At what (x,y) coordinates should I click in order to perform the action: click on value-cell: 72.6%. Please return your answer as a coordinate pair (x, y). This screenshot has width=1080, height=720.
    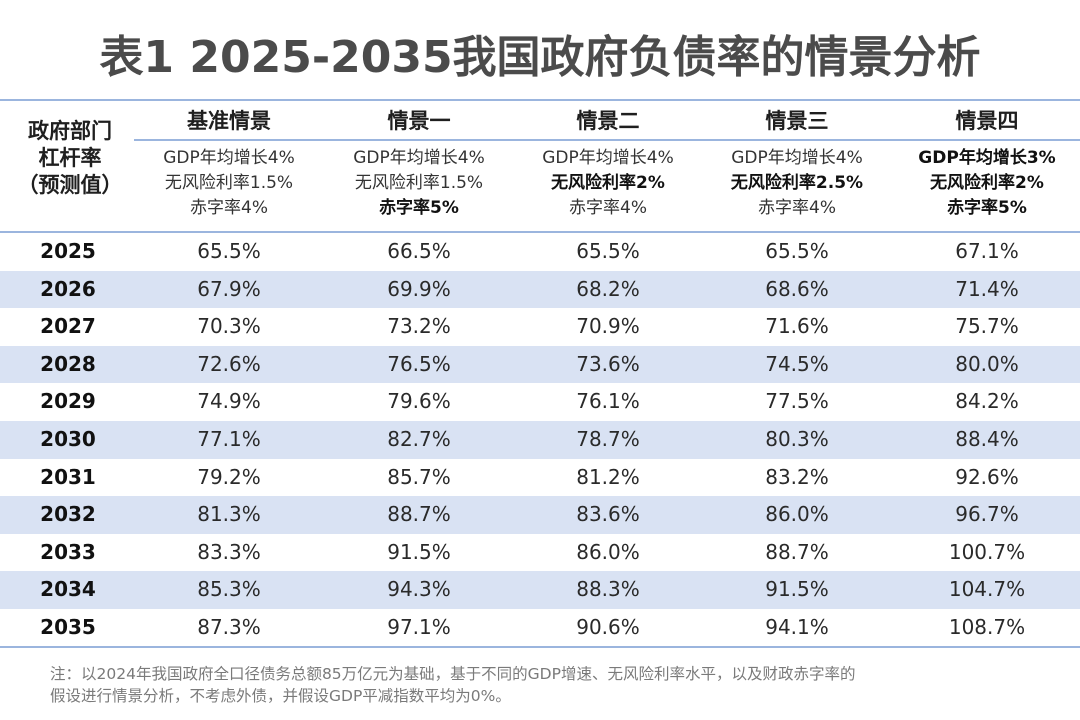
    Looking at the image, I should click on (229, 363).